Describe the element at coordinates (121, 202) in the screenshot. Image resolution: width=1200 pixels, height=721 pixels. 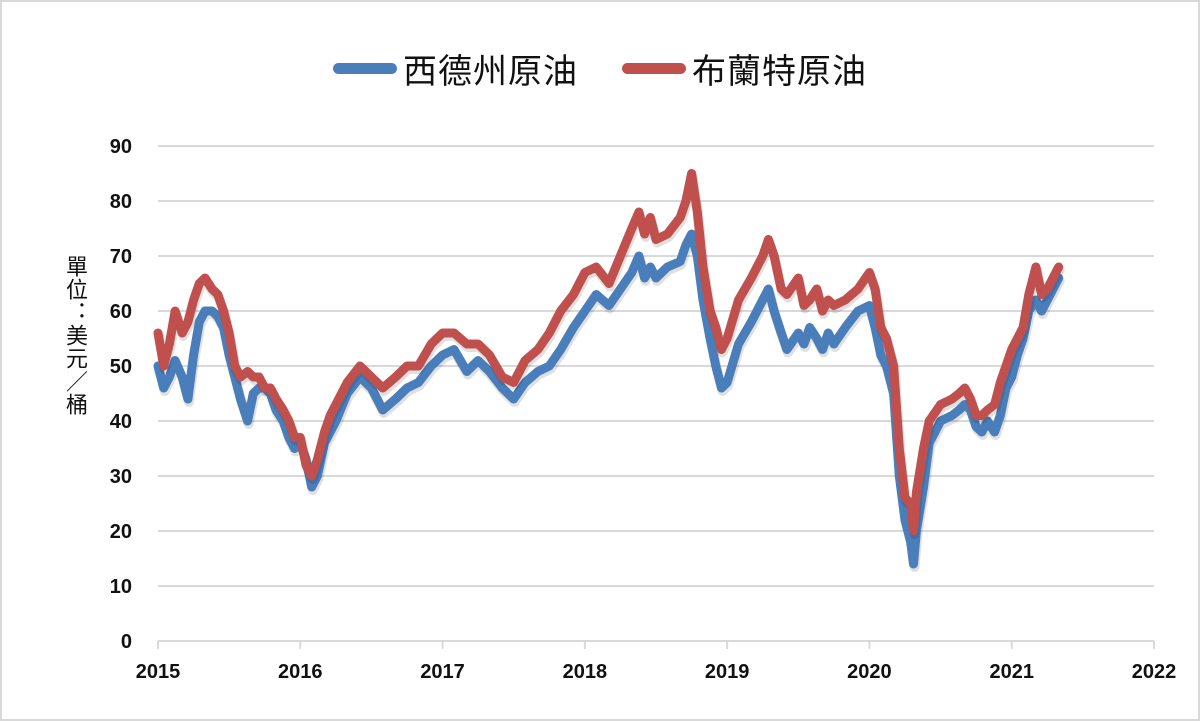
I see `y-tick-label: 80` at that location.